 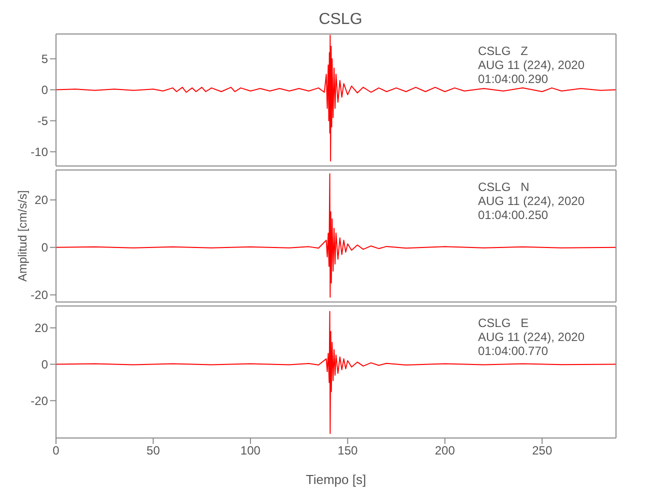 I want to click on chart-title: CSLG, so click(x=341, y=20).